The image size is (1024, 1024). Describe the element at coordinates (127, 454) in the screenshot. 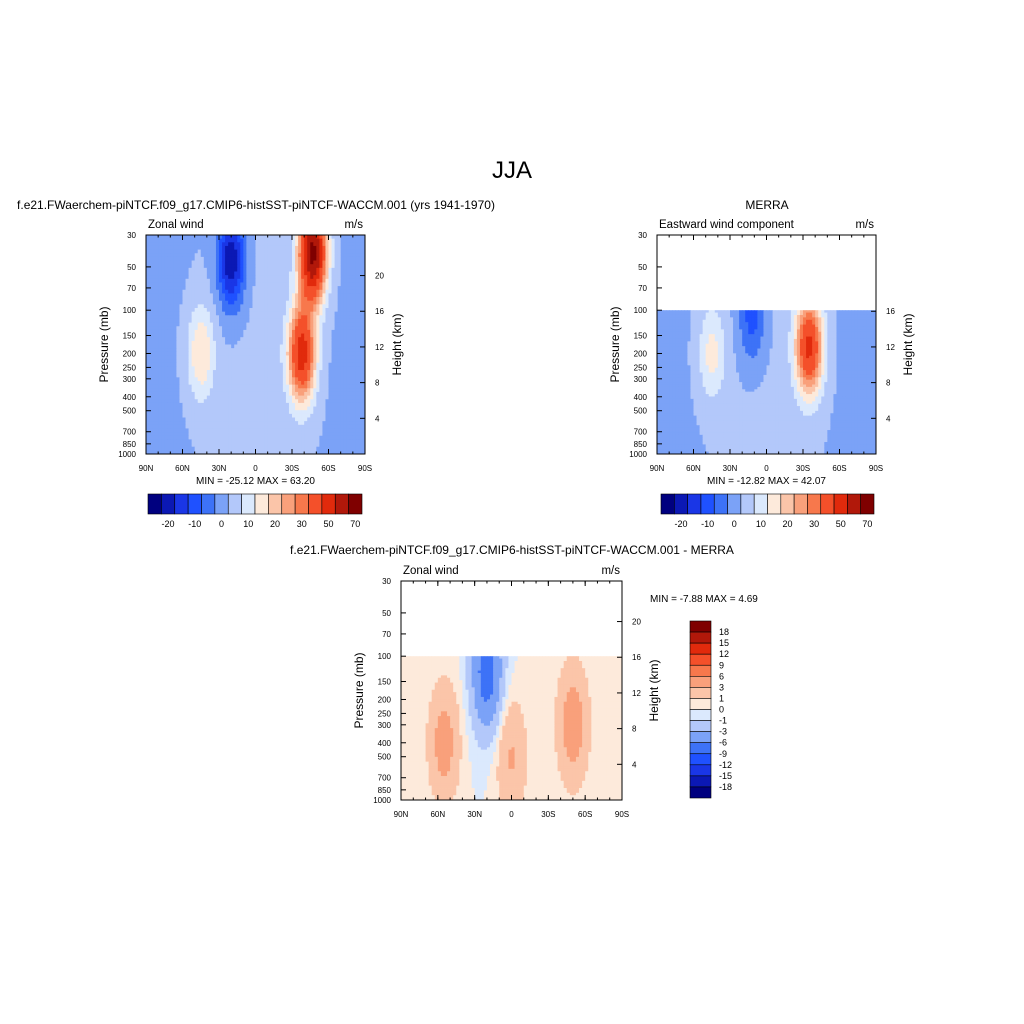

I see `y-tick-label: 1000` at that location.